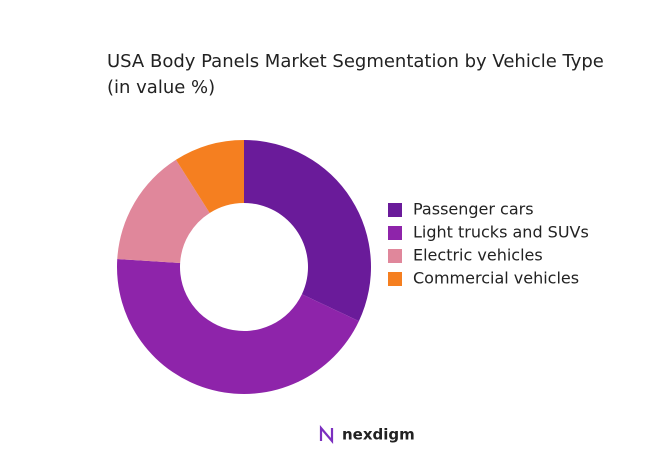 This screenshot has height=471, width=668. I want to click on legend-label: Electric vehicles, so click(478, 255).